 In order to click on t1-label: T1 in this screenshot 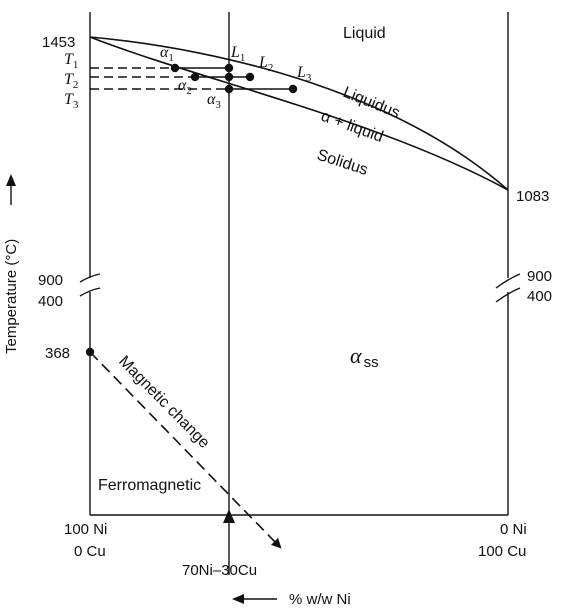, I will do `click(71, 61)`.